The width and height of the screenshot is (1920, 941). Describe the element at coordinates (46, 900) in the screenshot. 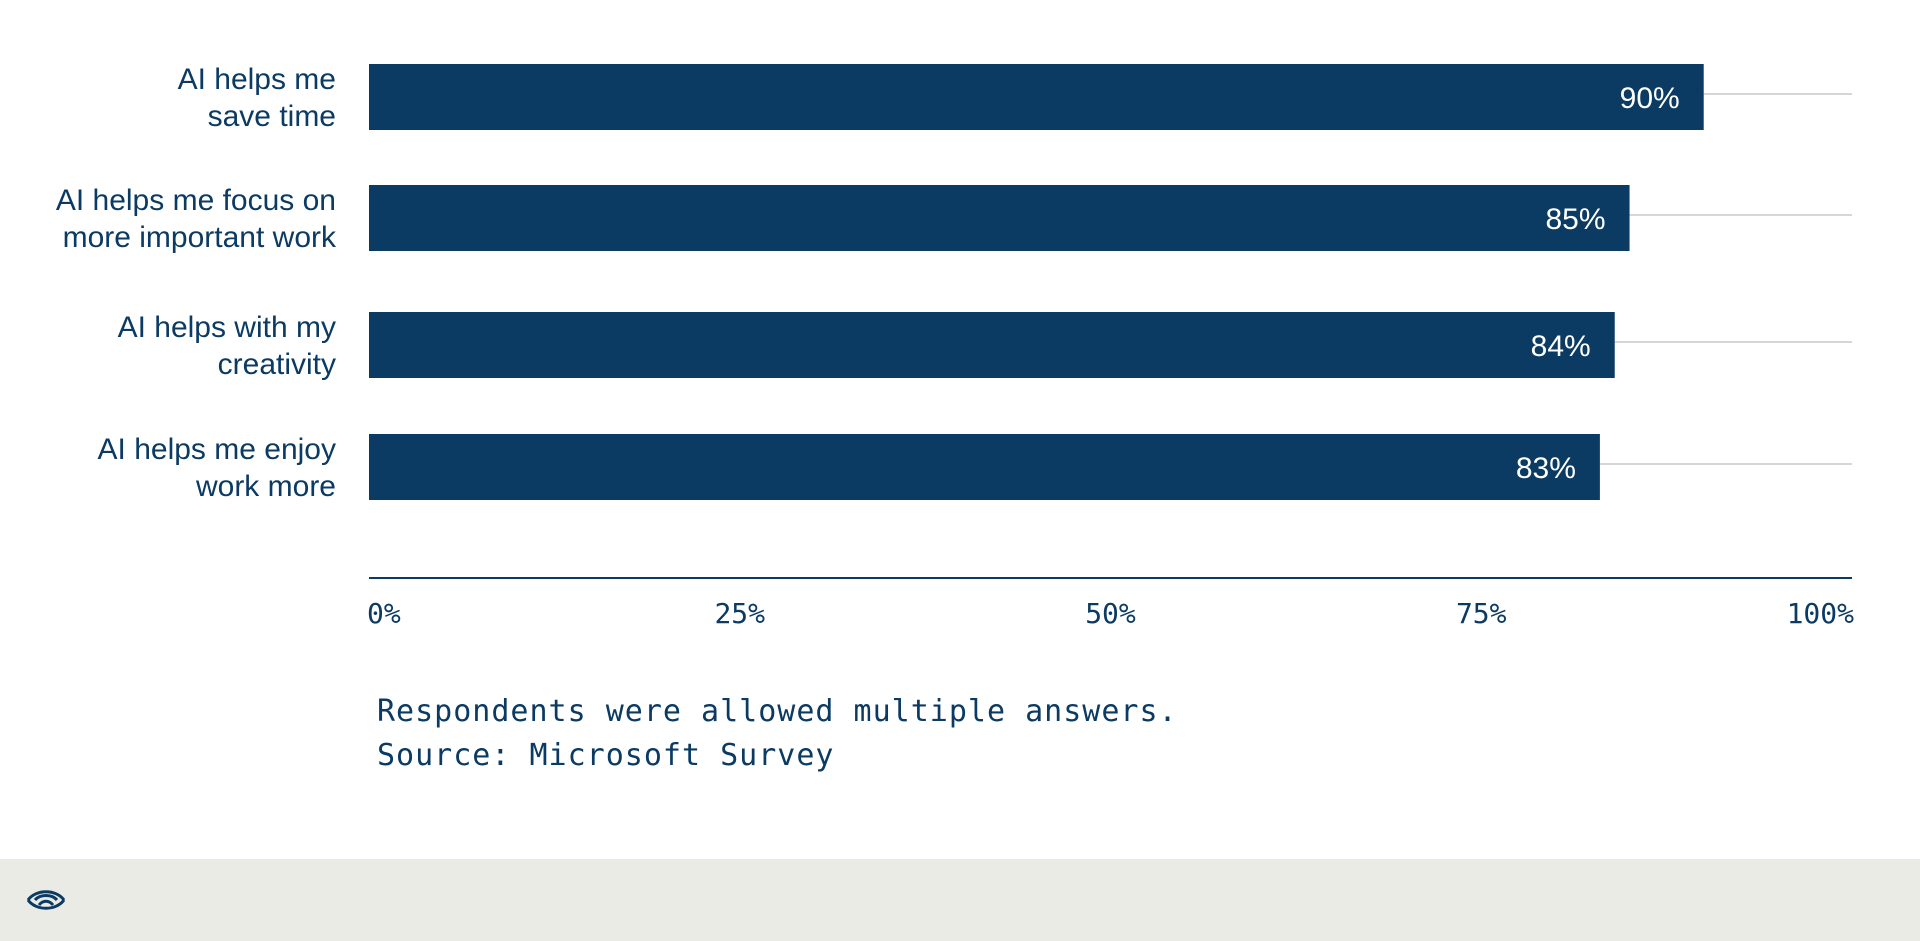

I see `eye-logo-icon` at that location.